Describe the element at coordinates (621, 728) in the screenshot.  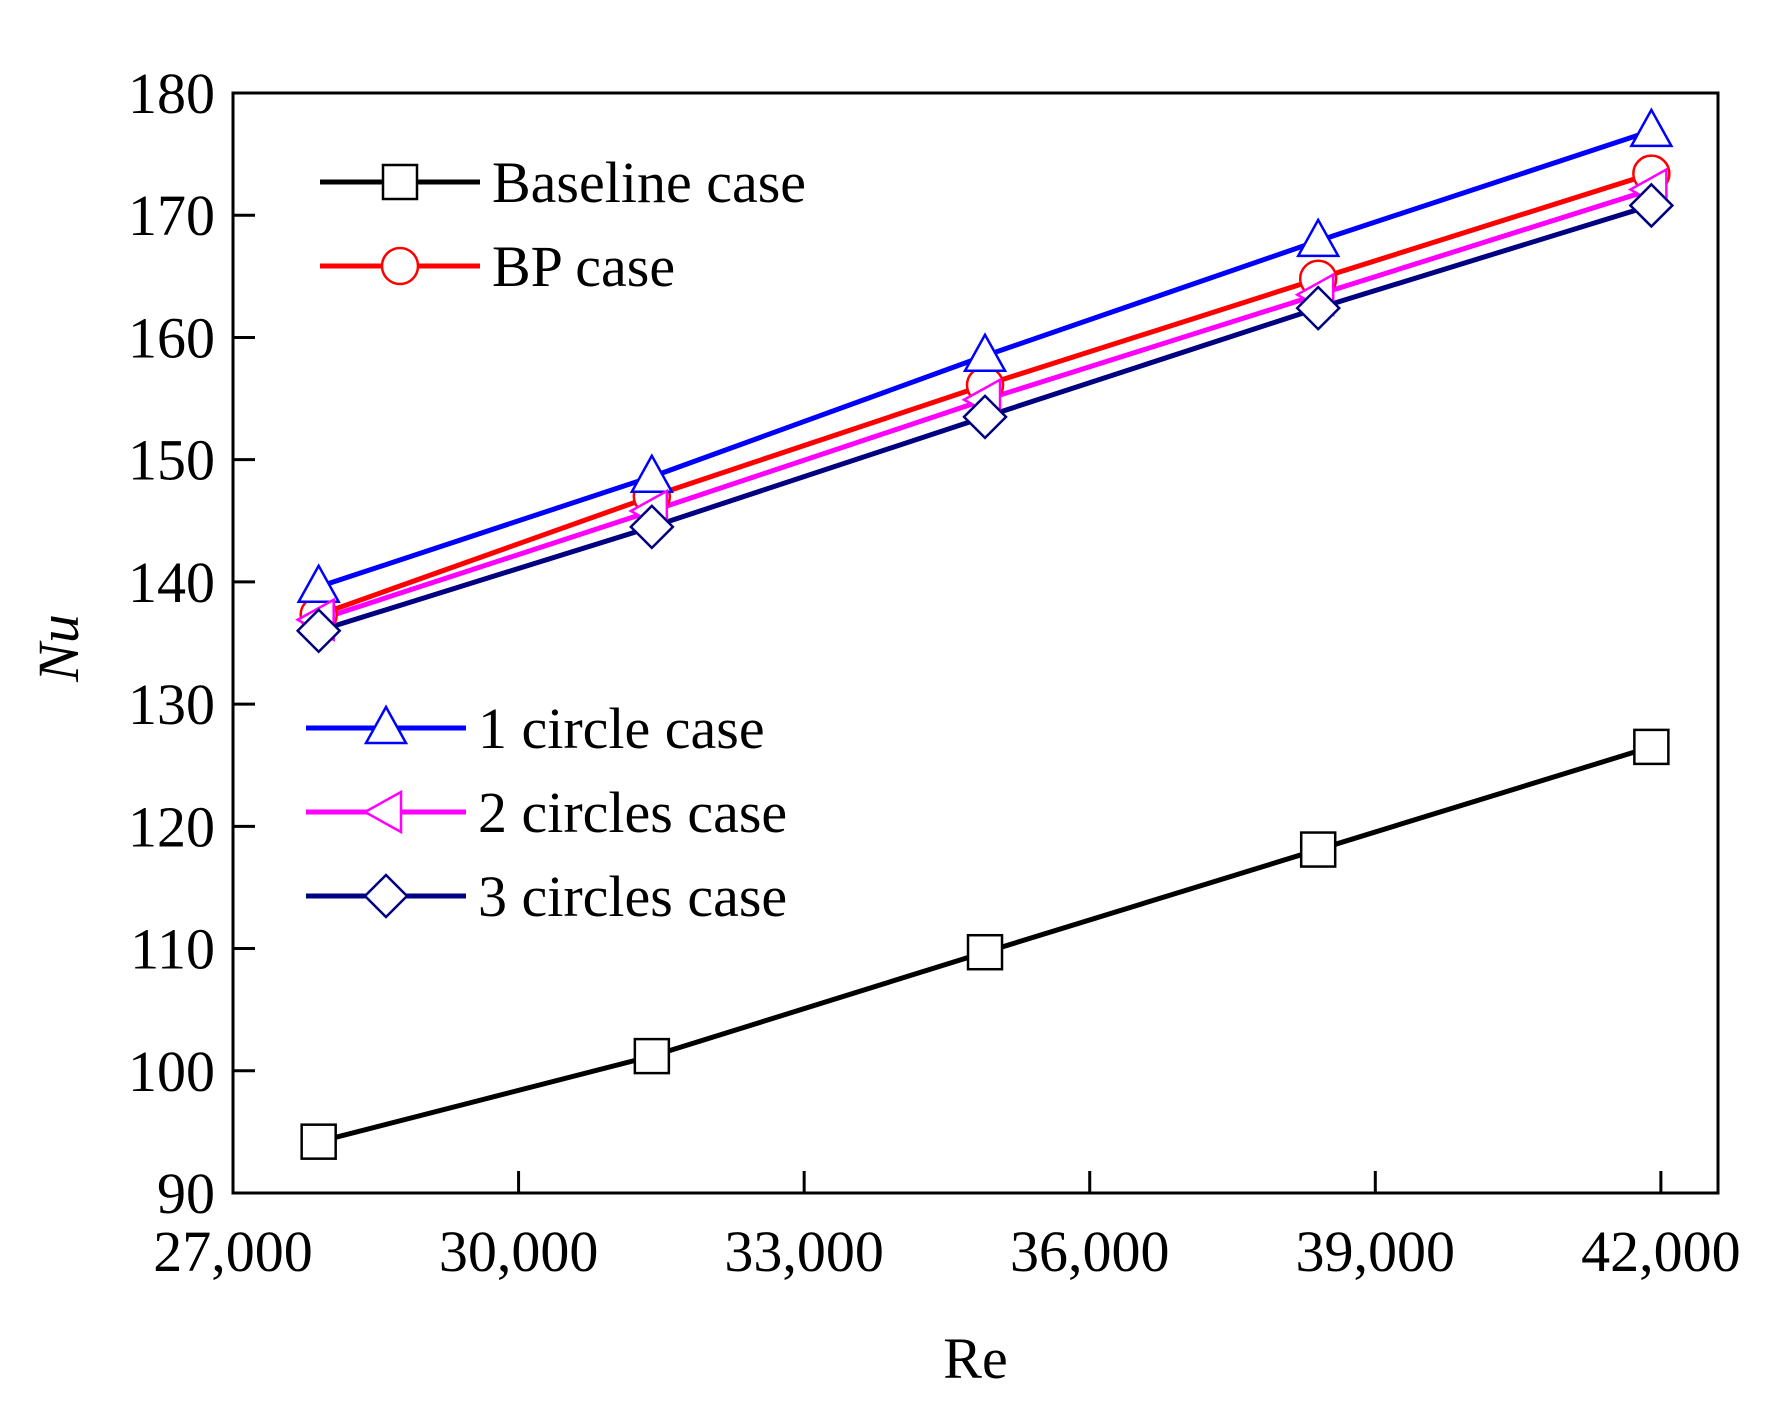
I see `legend-label-1-circle-case: 1 circle case` at that location.